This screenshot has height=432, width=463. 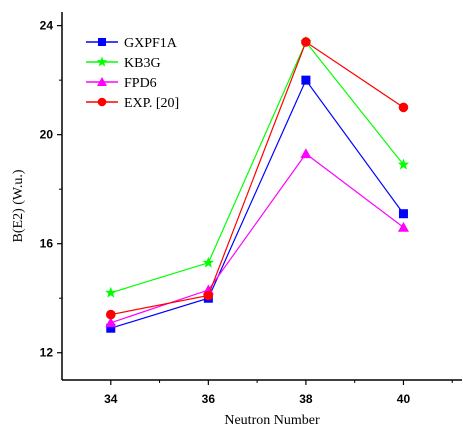 I want to click on x-axis-title: Neutron Number, so click(x=272, y=420).